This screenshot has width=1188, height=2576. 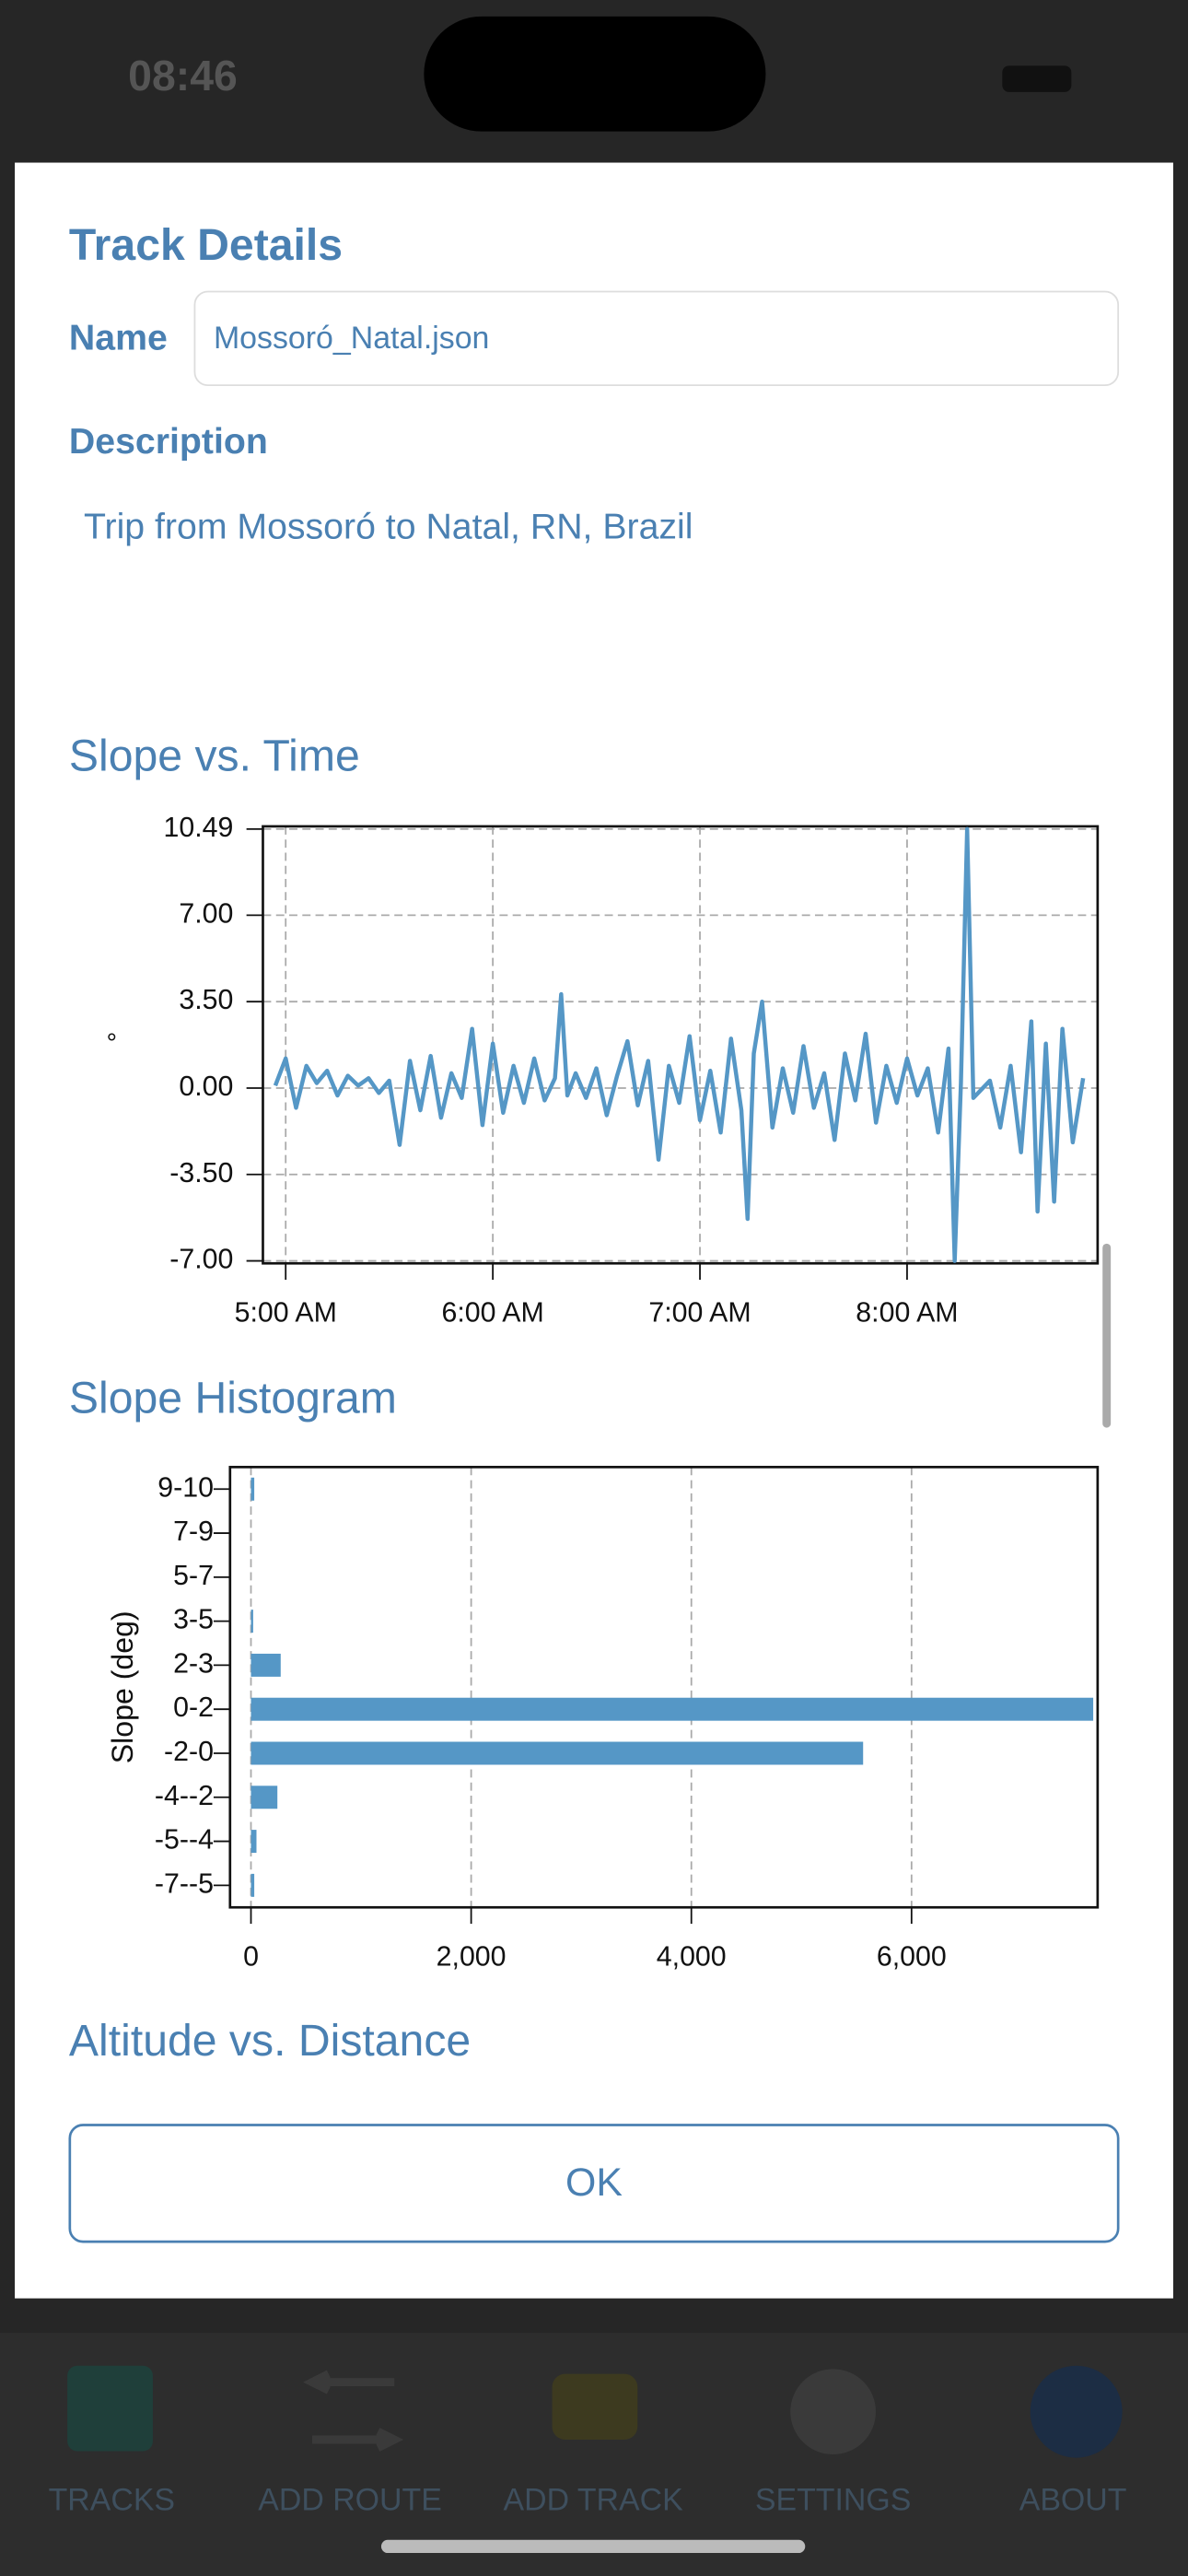 I want to click on y-axis-label: °, so click(x=112, y=1044).